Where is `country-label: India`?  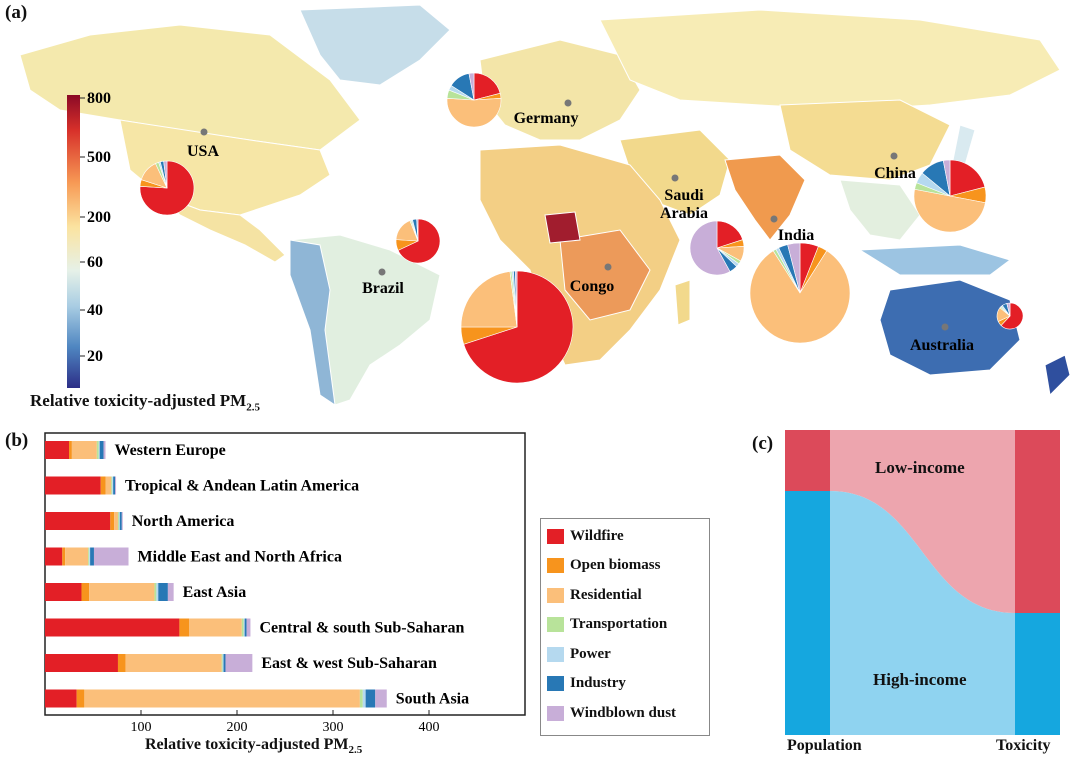
country-label: India is located at coordinates (796, 235).